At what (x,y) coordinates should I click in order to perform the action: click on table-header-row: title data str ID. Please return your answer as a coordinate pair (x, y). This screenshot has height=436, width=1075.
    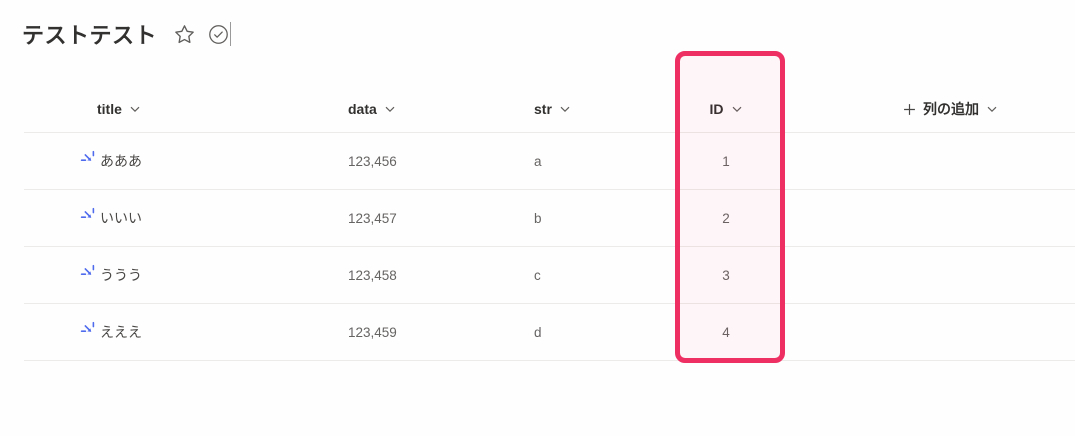
    Looking at the image, I should click on (549, 109).